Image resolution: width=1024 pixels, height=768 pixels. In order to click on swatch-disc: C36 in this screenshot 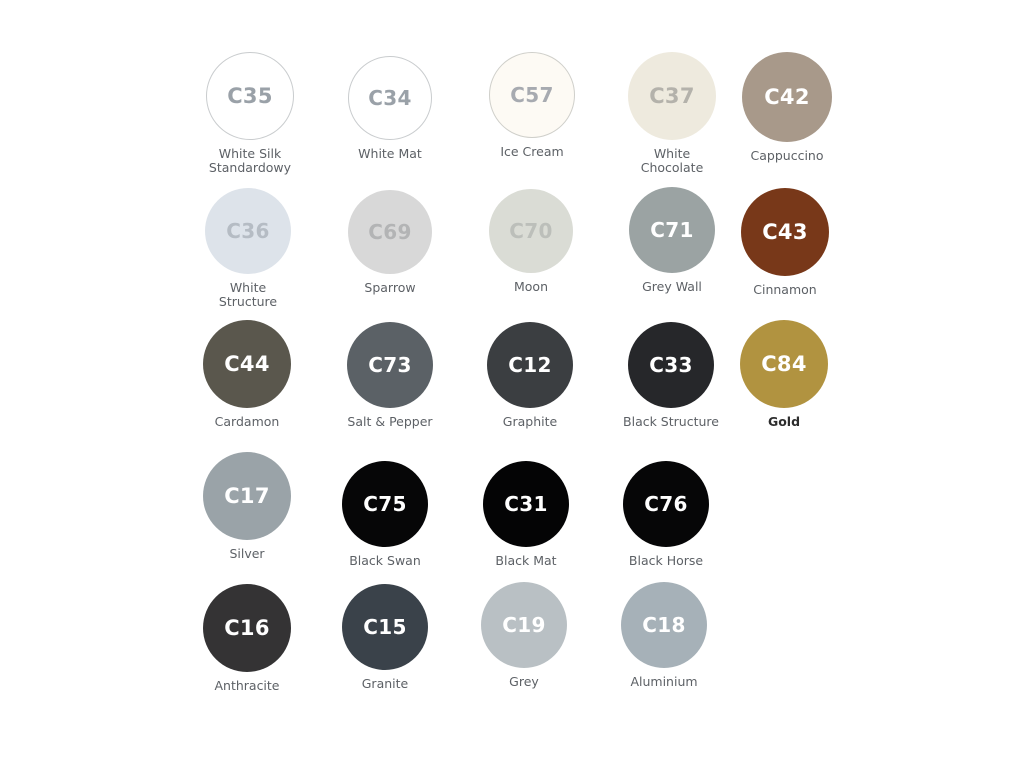, I will do `click(248, 231)`.